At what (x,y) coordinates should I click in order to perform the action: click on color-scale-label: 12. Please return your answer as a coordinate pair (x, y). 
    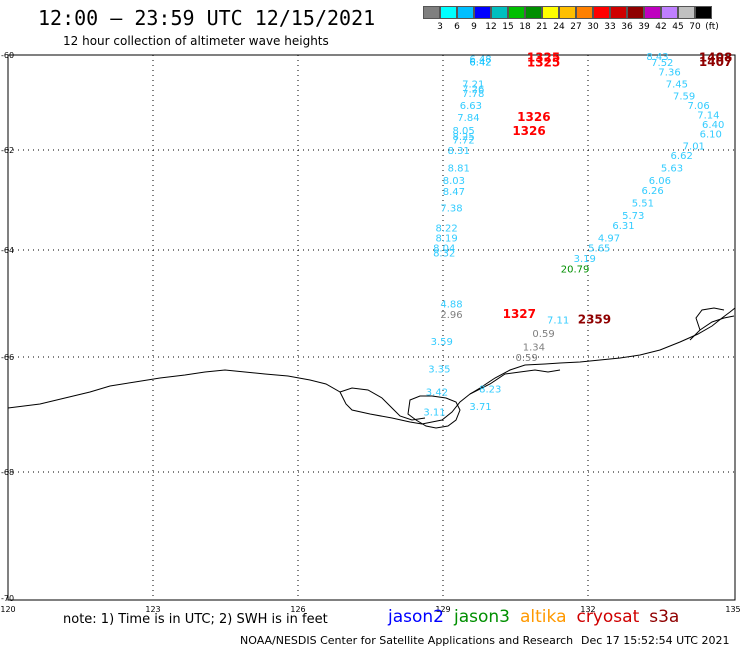
    Looking at the image, I should click on (491, 27).